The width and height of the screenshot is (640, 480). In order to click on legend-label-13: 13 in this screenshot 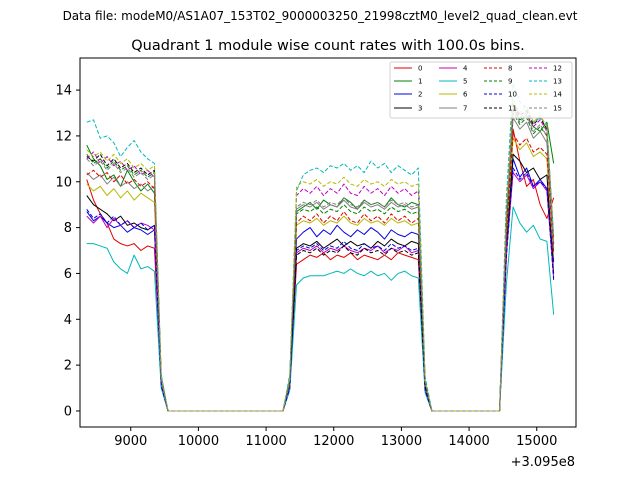, I will do `click(557, 82)`.